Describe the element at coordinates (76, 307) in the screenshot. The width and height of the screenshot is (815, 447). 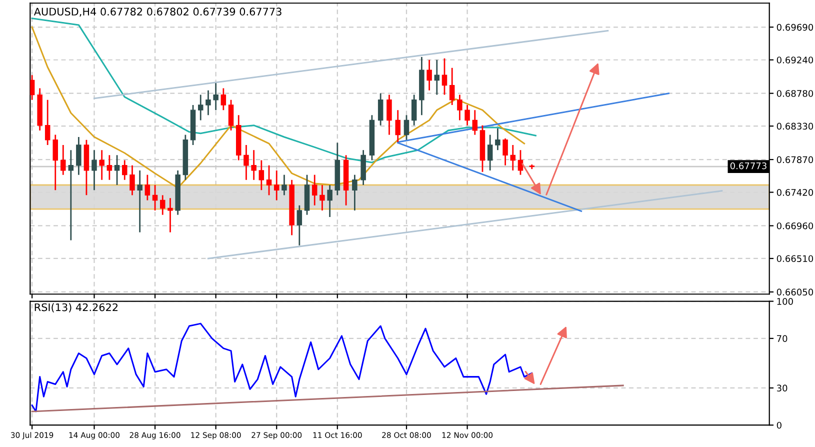
I see `chart-title: RSI(13) 42.2622` at that location.